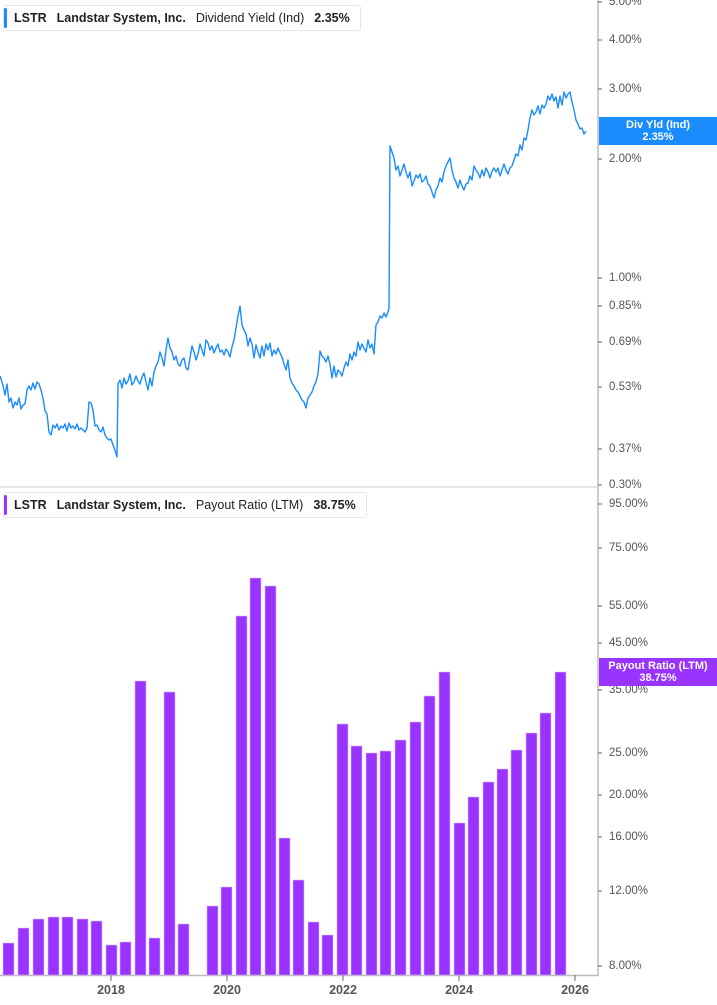 The width and height of the screenshot is (717, 1005). Describe the element at coordinates (625, 89) in the screenshot. I see `y-tick-label: 3.00%` at that location.